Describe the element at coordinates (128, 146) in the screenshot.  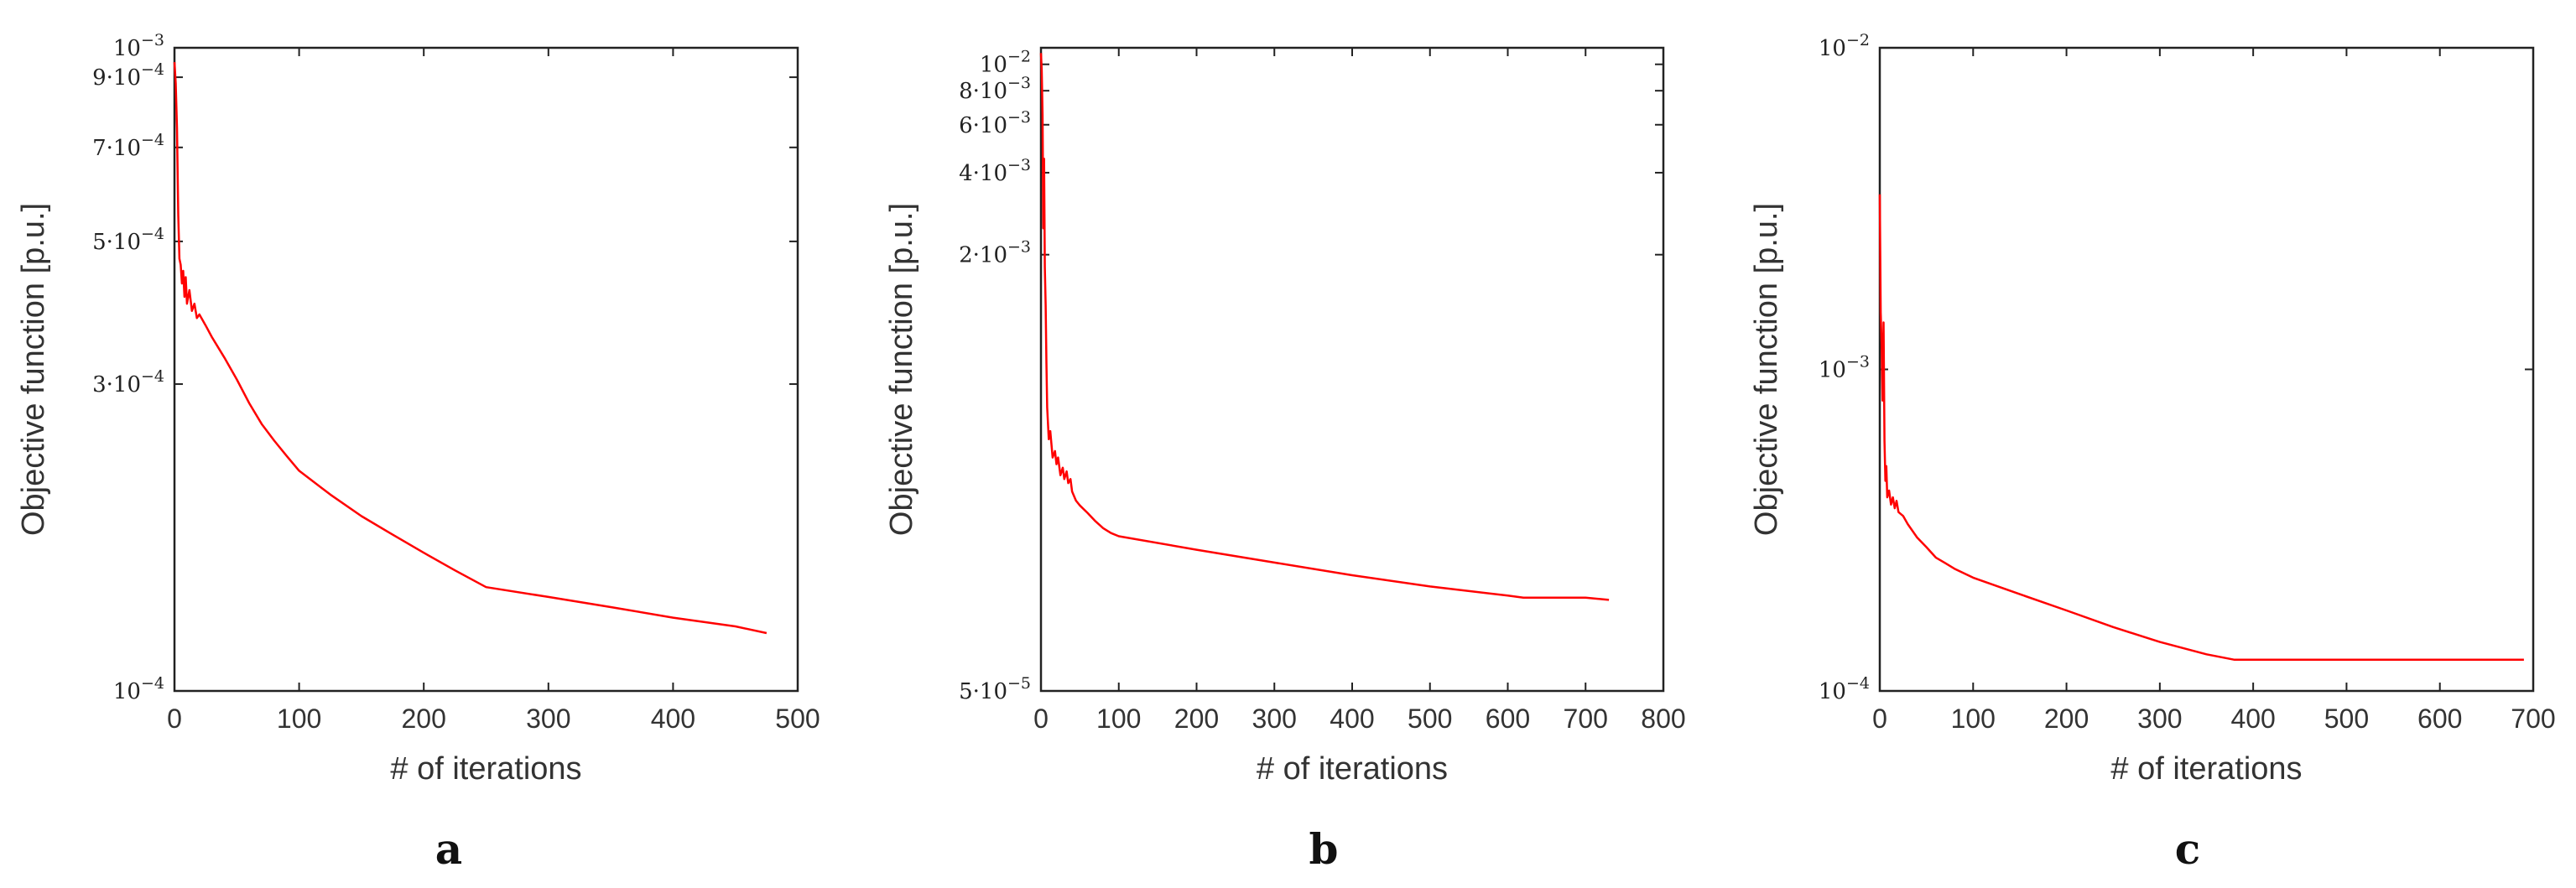
I see `y-tick-label: 7·10⁻⁴` at that location.